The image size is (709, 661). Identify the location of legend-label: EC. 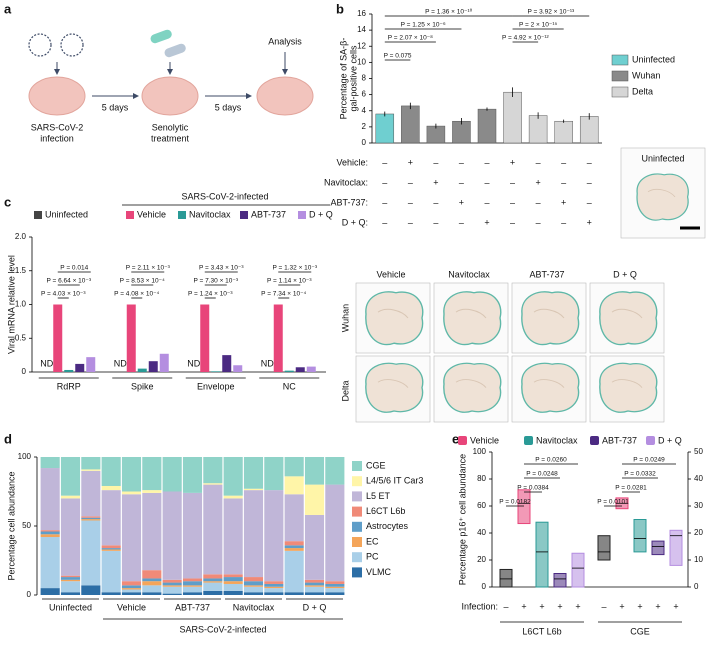
(372, 541).